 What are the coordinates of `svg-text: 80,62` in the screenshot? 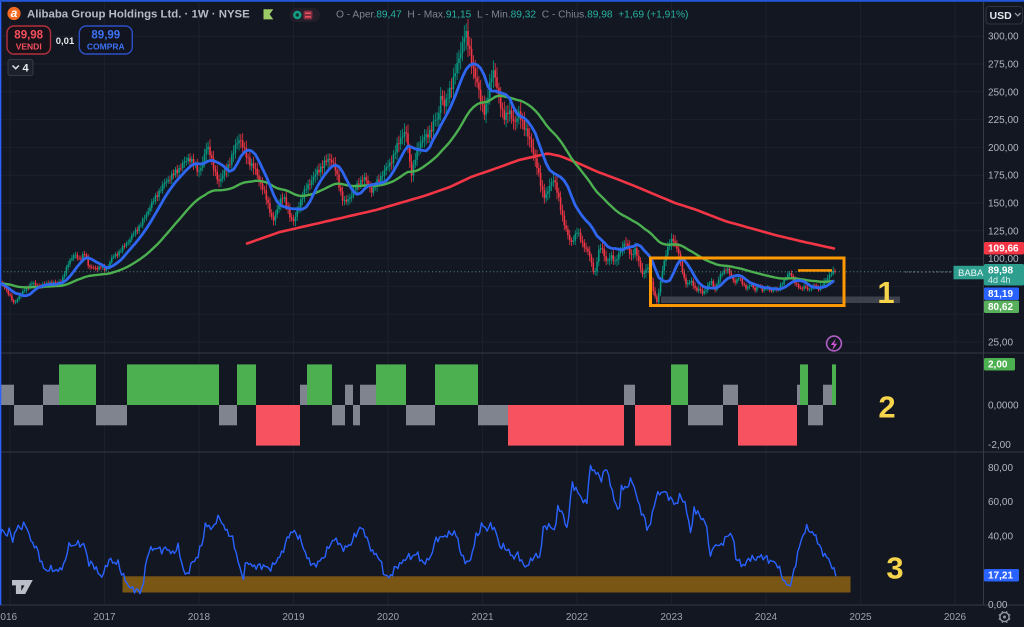 It's located at (1000, 307).